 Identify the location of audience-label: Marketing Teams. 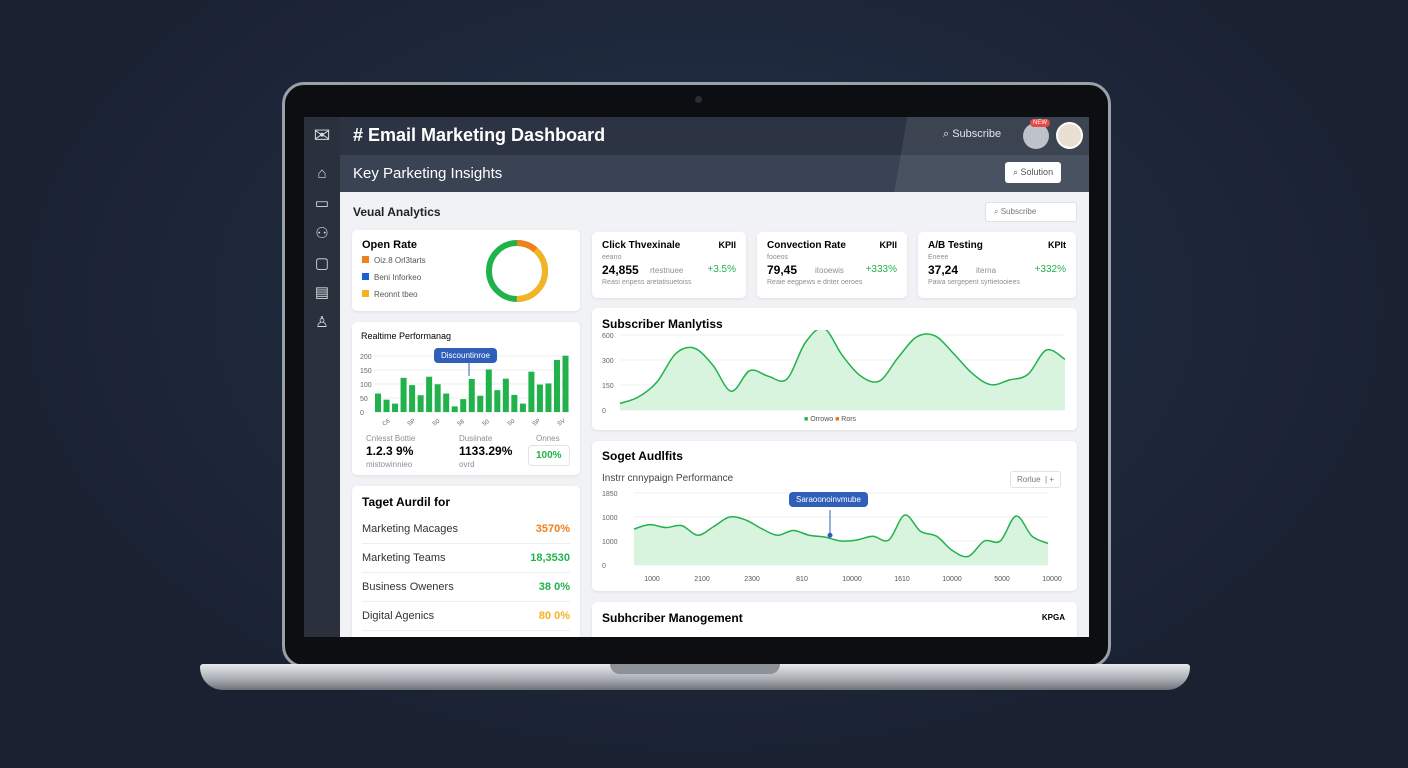
(404, 558).